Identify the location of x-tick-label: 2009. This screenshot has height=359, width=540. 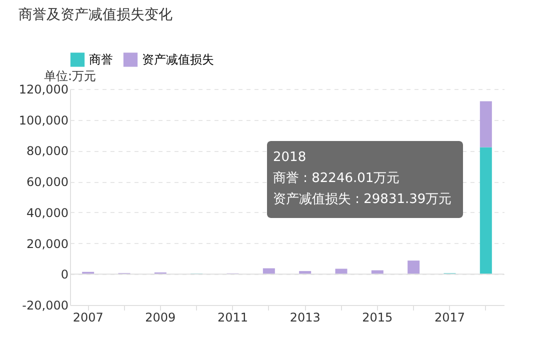
(160, 317).